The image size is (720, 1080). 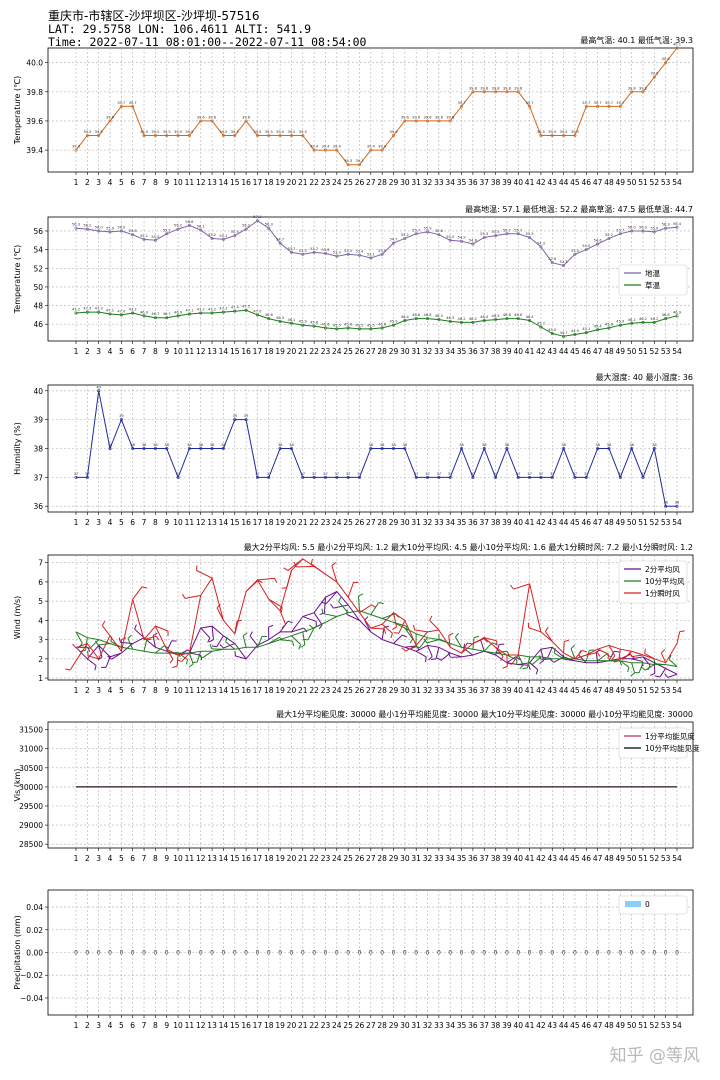 What do you see at coordinates (224, 858) in the screenshot?
I see `x-tick-label: 14` at bounding box center [224, 858].